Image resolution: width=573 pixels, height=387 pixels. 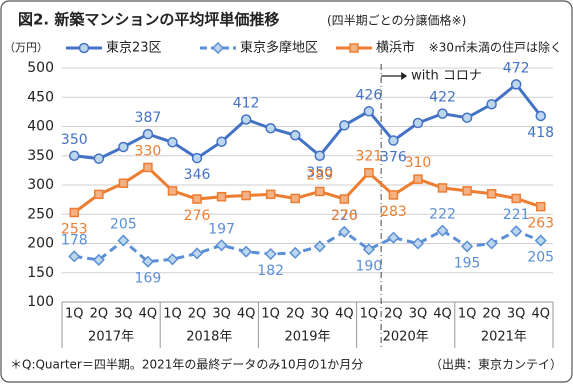 I want to click on data-label: 418, so click(x=540, y=133).